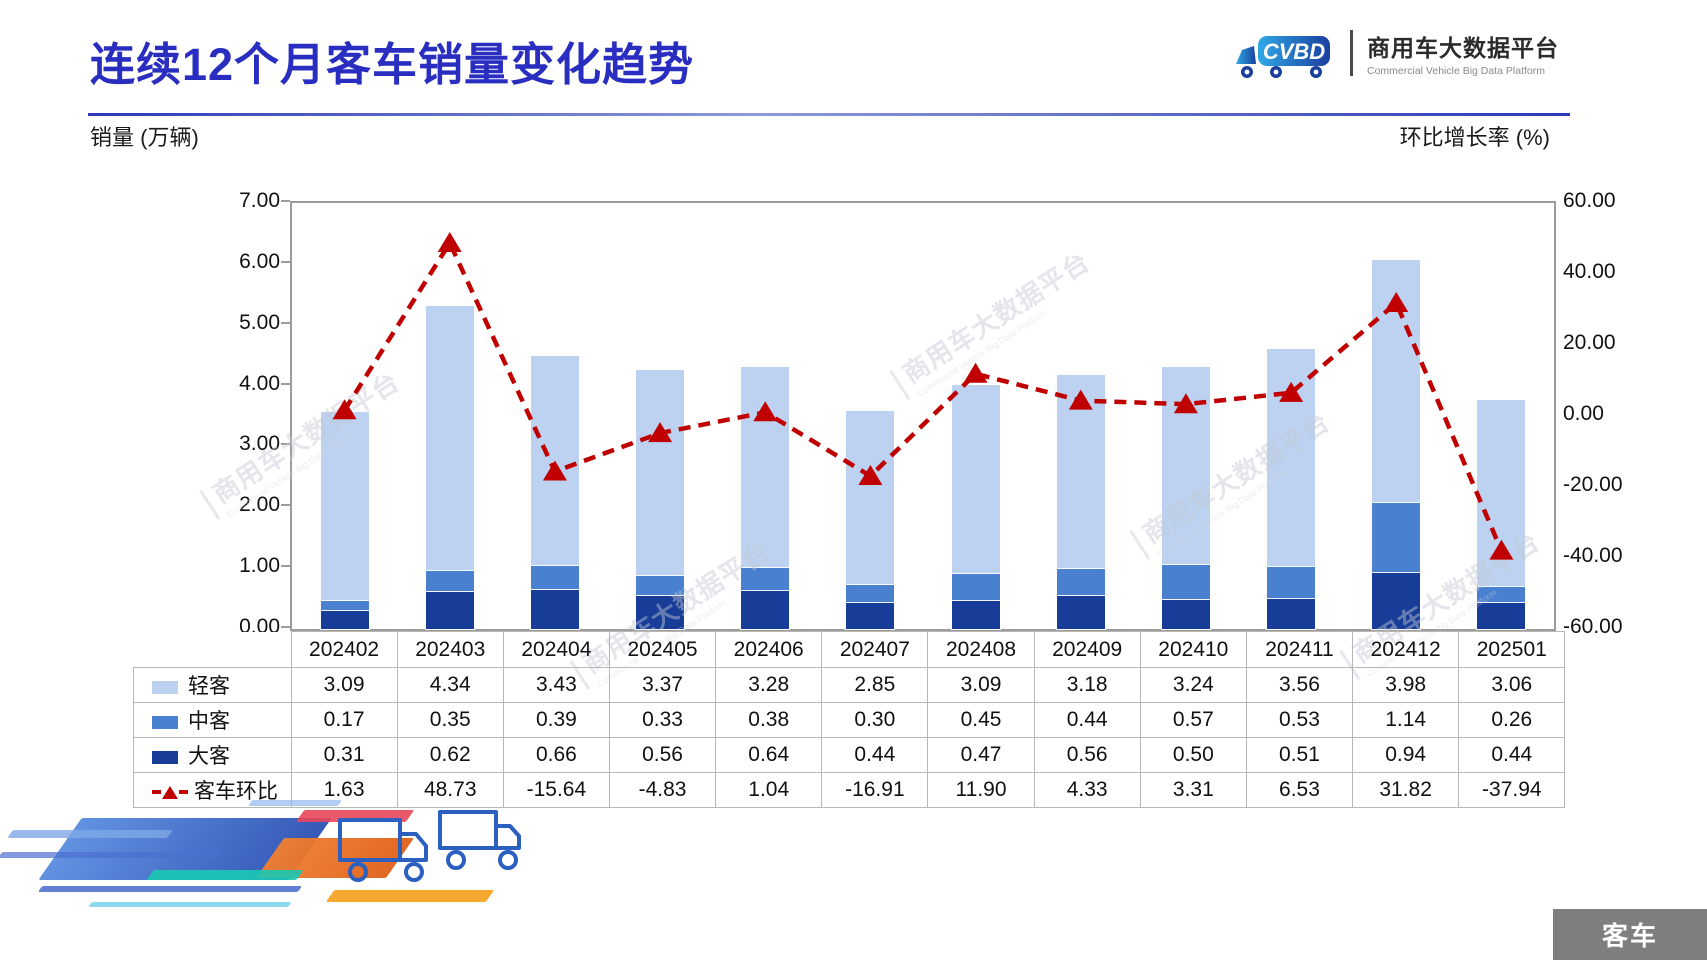  I want to click on page-title: 连续12个月客车销量变化趋势, so click(392, 64).